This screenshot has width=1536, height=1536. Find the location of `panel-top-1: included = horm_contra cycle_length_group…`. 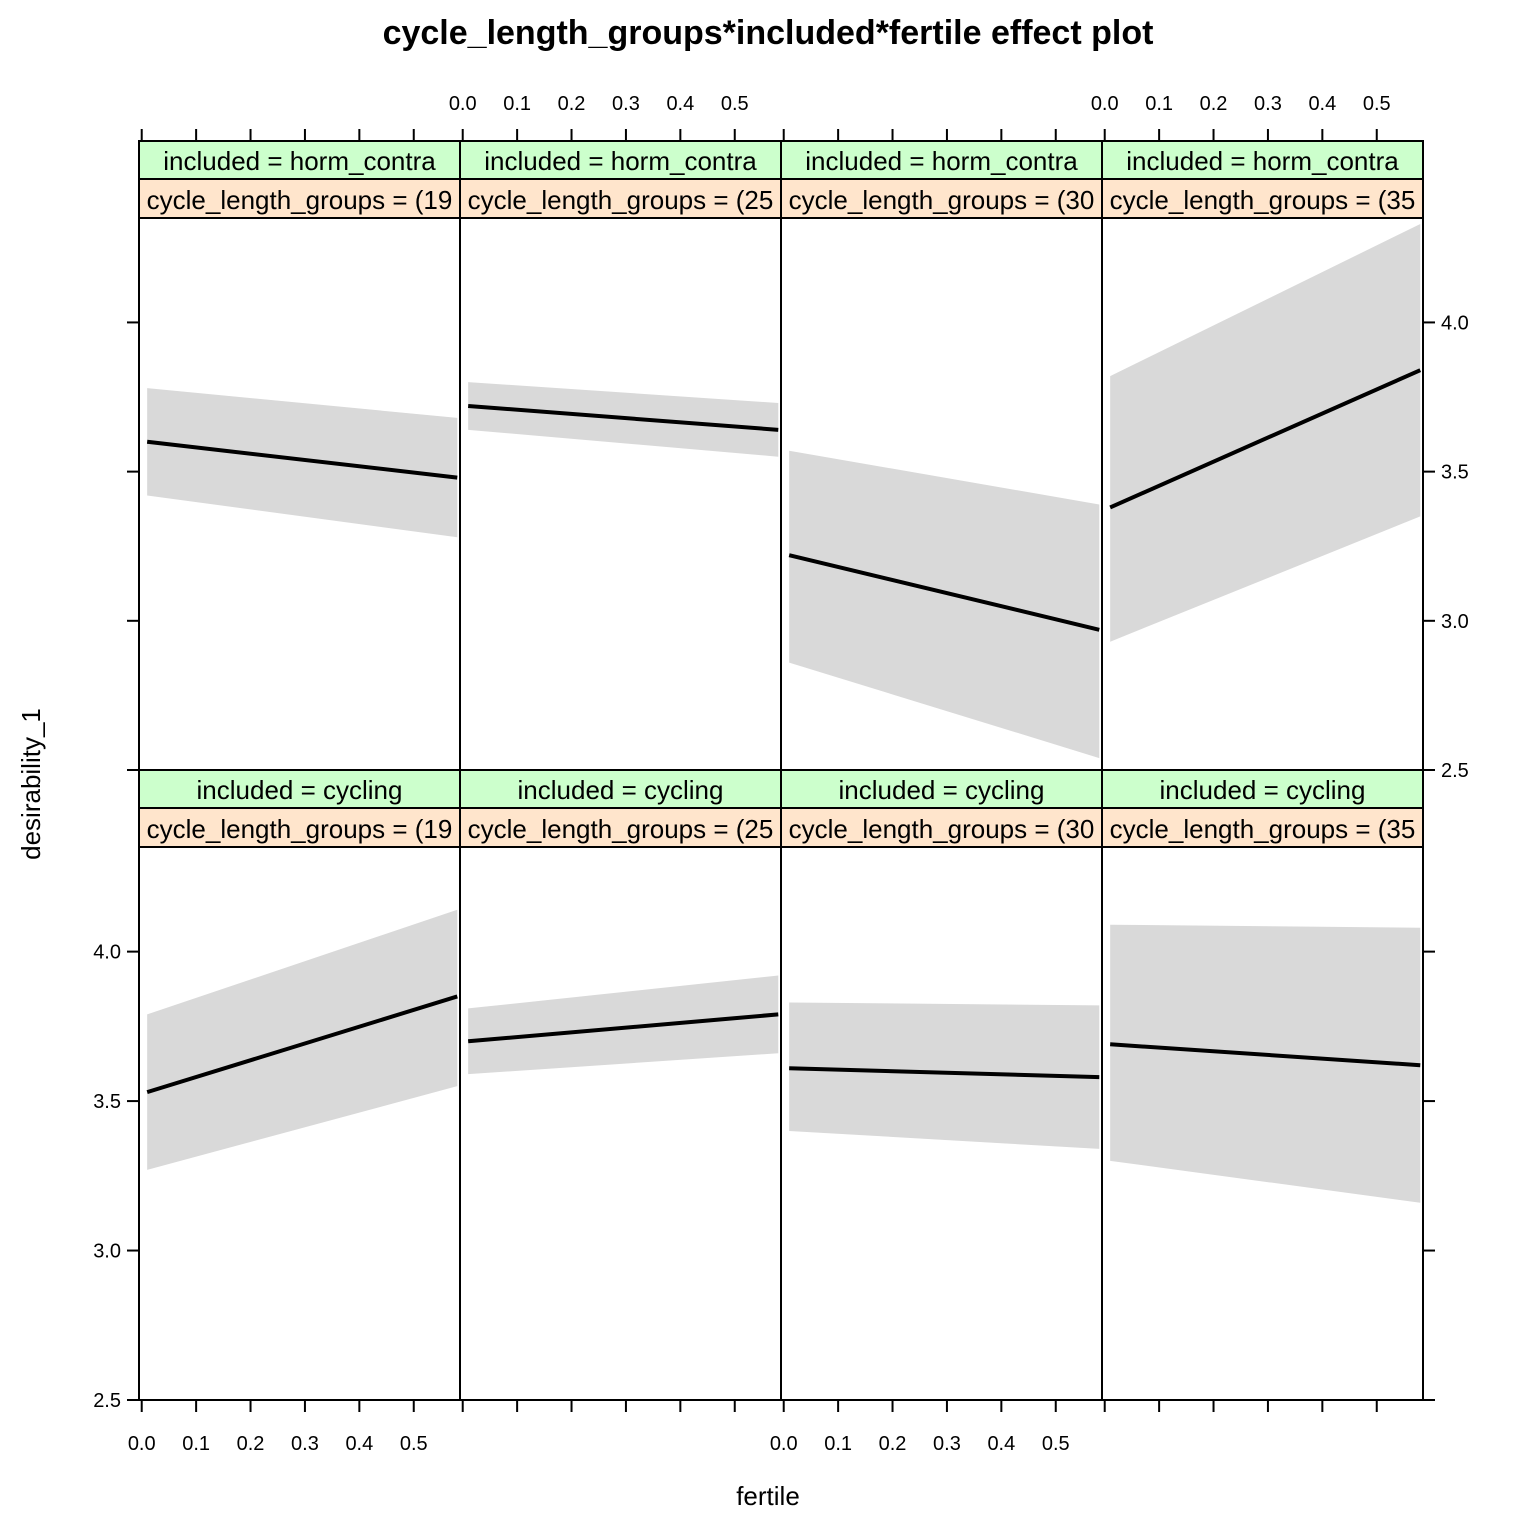

panel-top-1: included = horm_contra cycle_length_group… is located at coordinates (620, 455).